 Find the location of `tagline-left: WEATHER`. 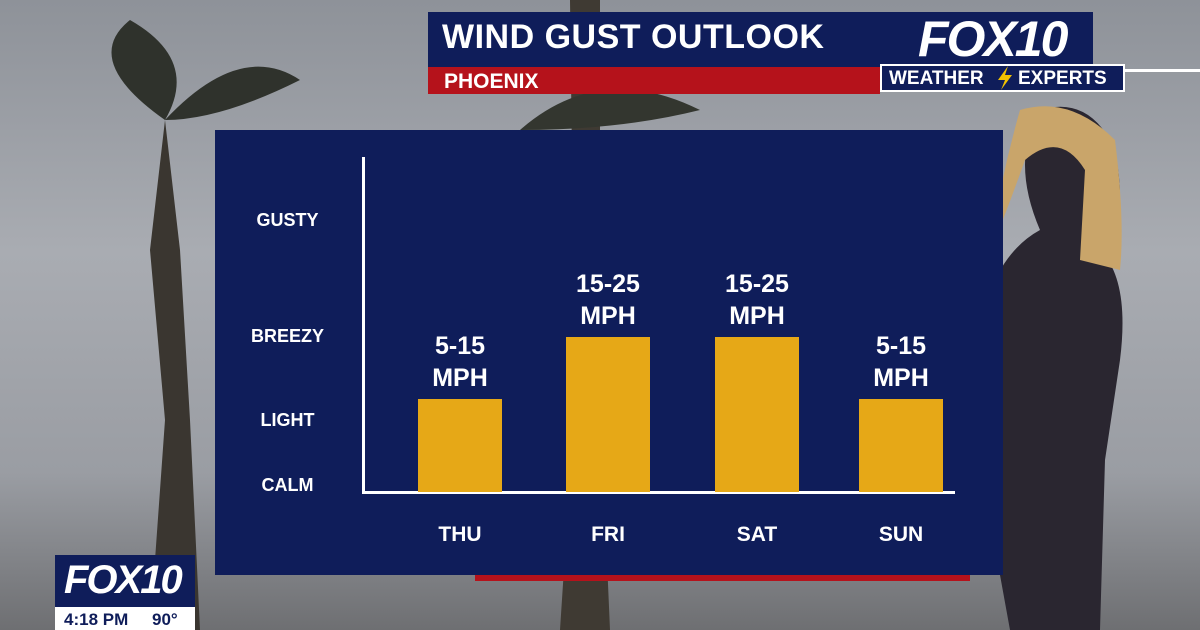

tagline-left: WEATHER is located at coordinates (936, 78).